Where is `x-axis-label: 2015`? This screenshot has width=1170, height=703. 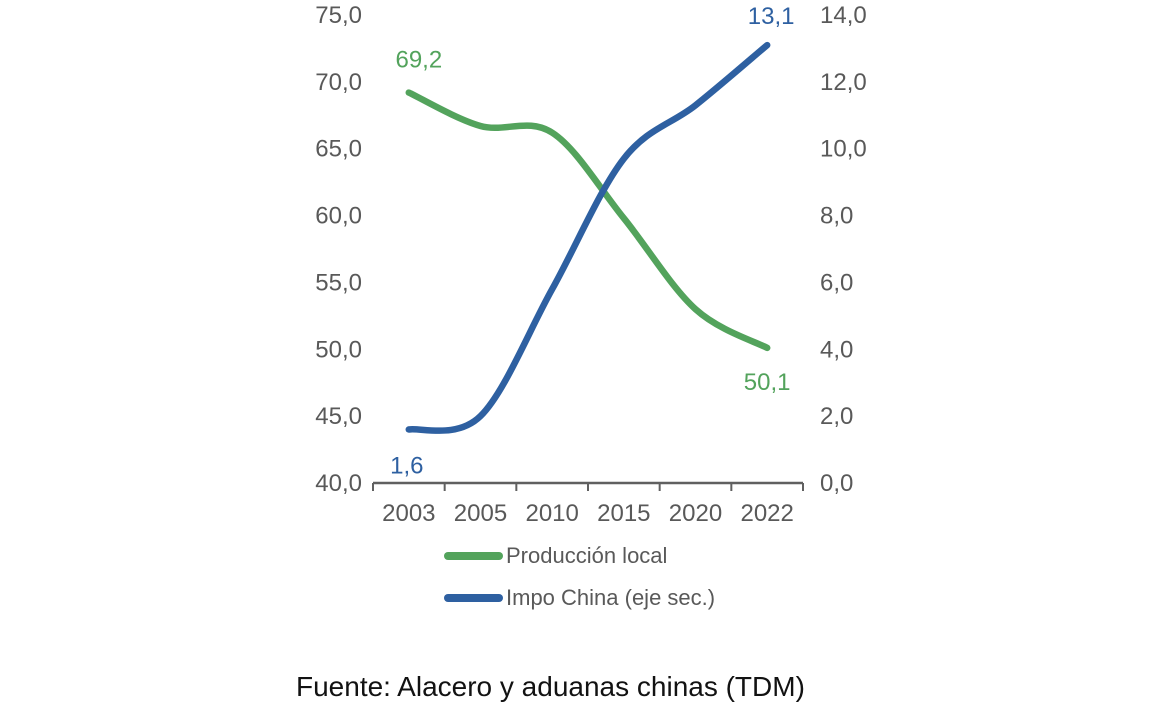 x-axis-label: 2015 is located at coordinates (623, 513).